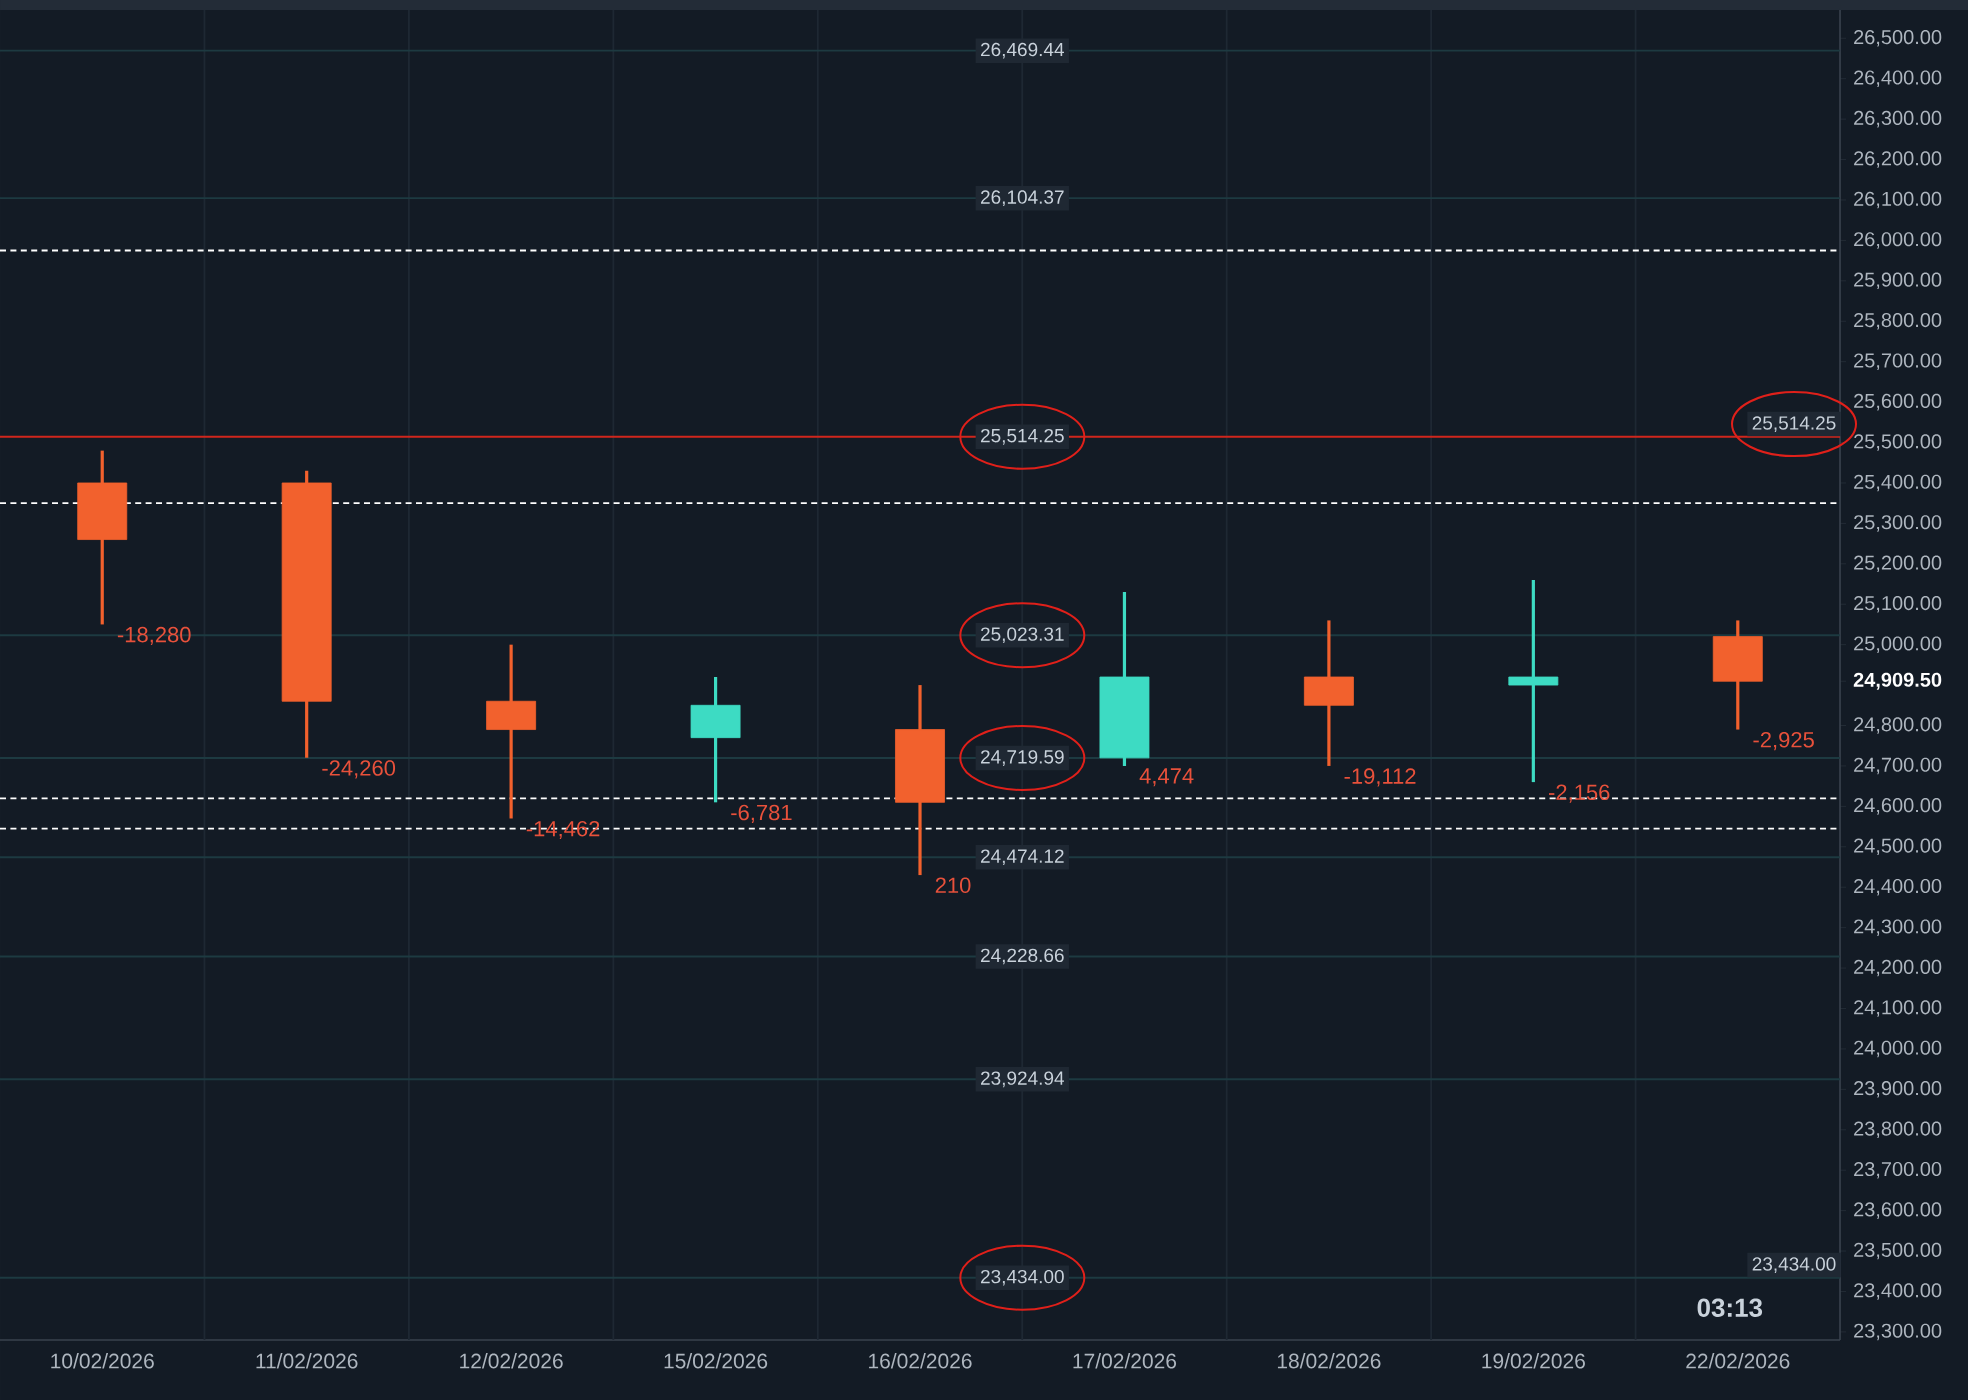 The image size is (1968, 1400). I want to click on ref-line-label: 24,719.59, so click(1022, 758).